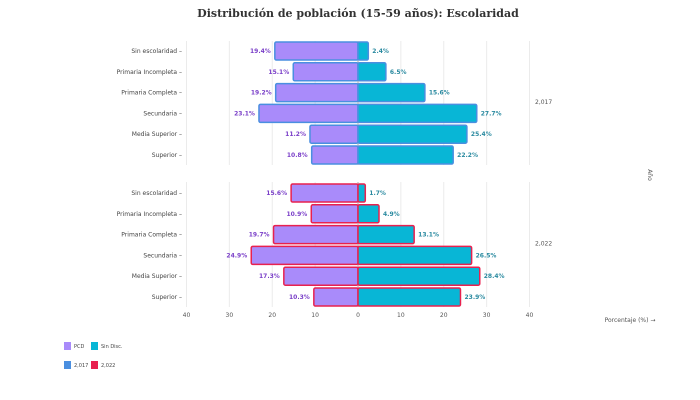  Describe the element at coordinates (236, 255) in the screenshot. I see `data-label: 24.9%` at that location.